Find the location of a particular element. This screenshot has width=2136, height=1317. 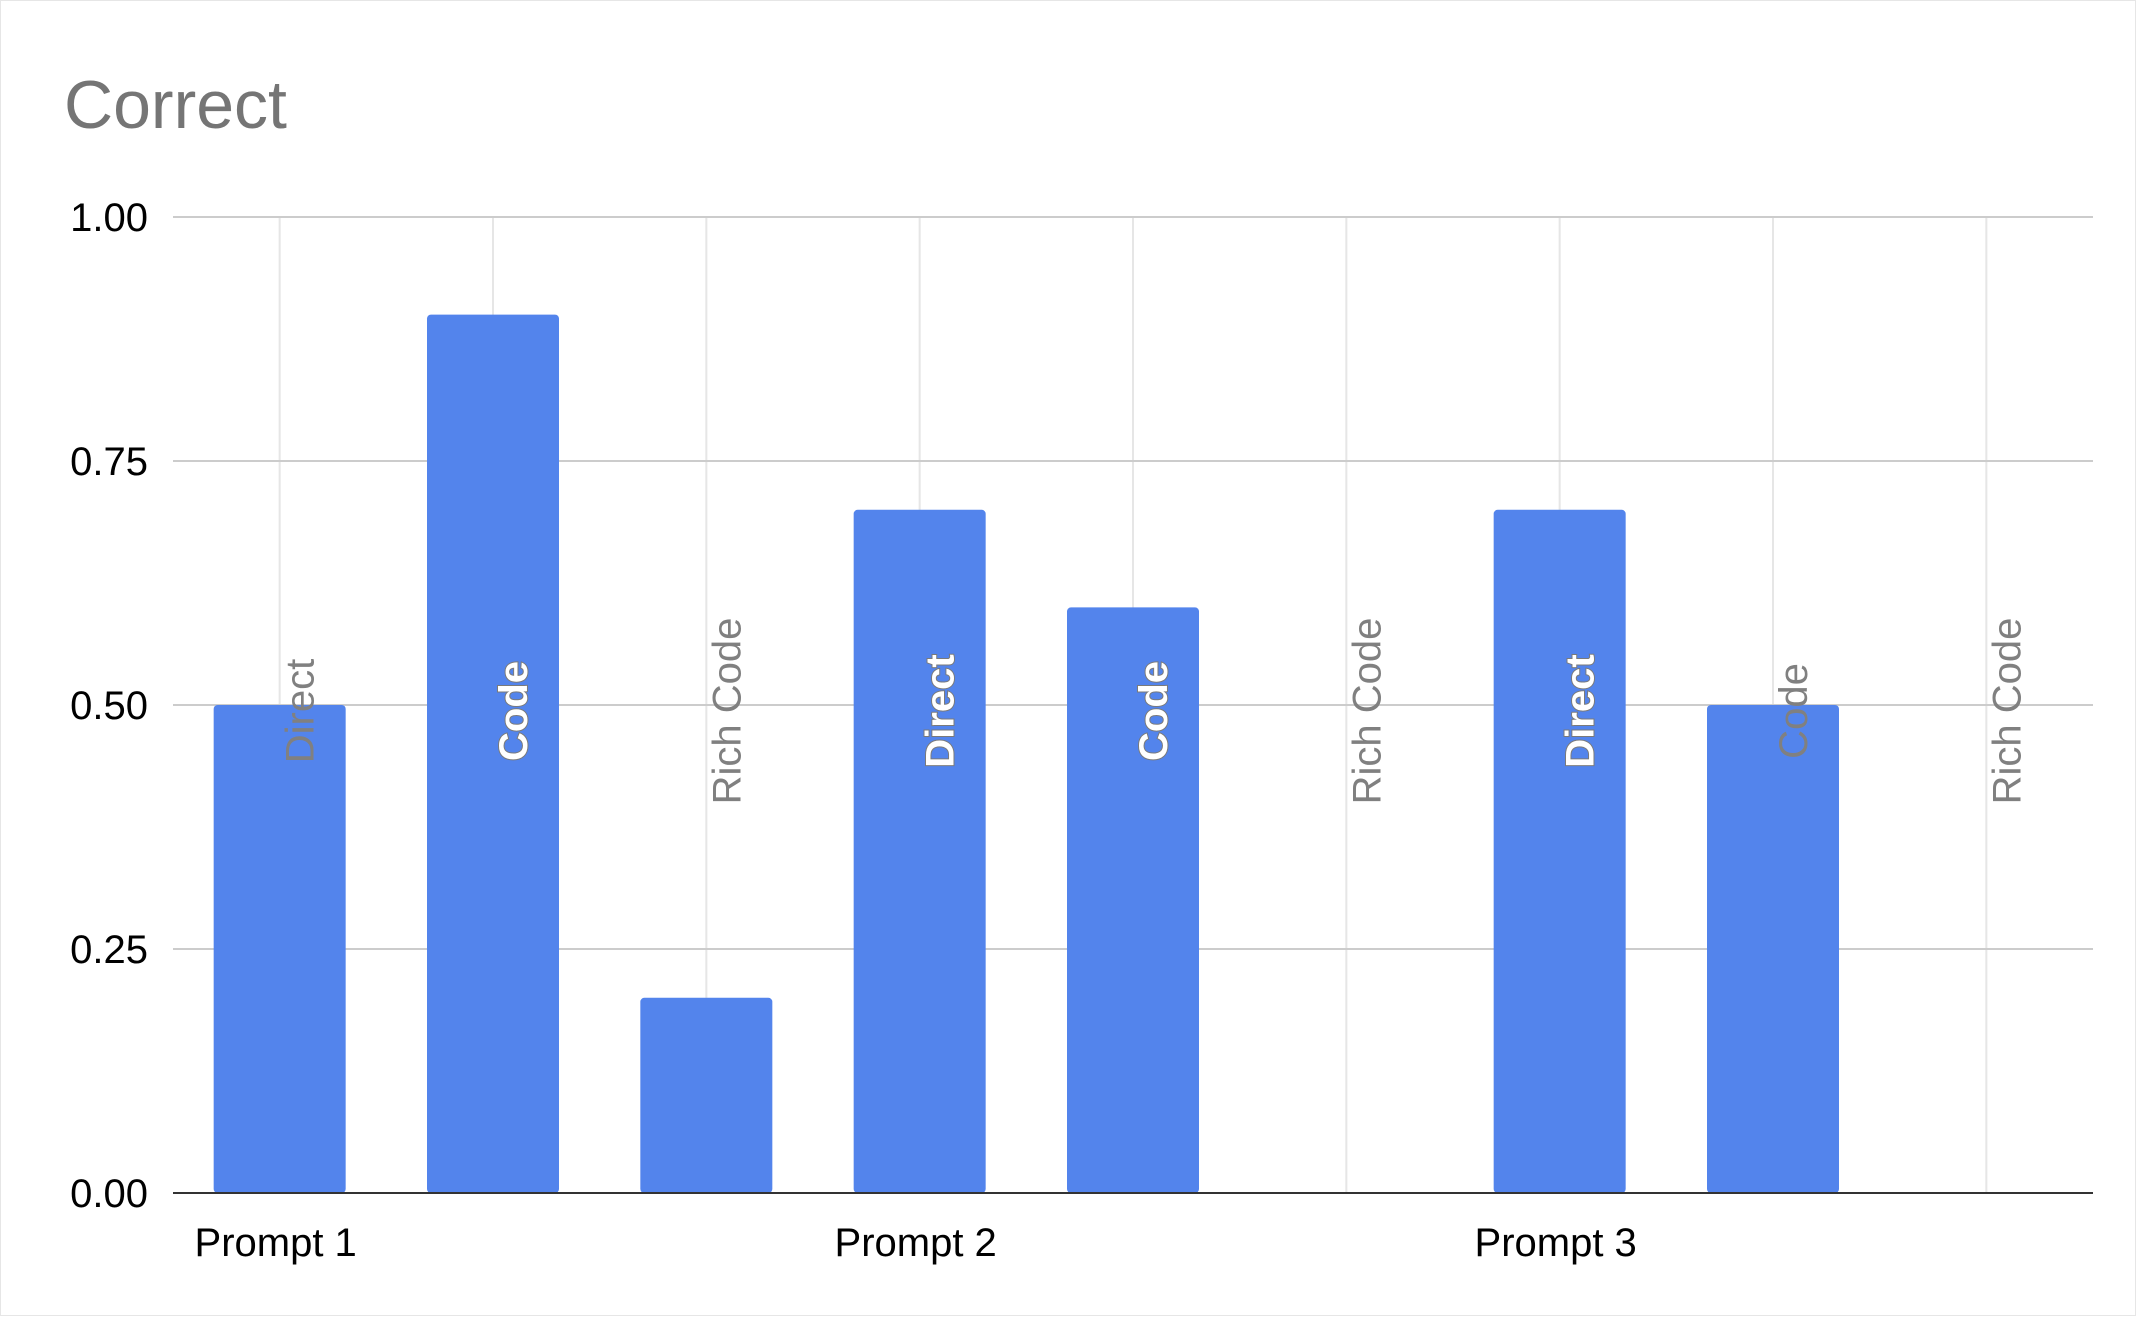

y-tick-label: 0.75 is located at coordinates (109, 462).